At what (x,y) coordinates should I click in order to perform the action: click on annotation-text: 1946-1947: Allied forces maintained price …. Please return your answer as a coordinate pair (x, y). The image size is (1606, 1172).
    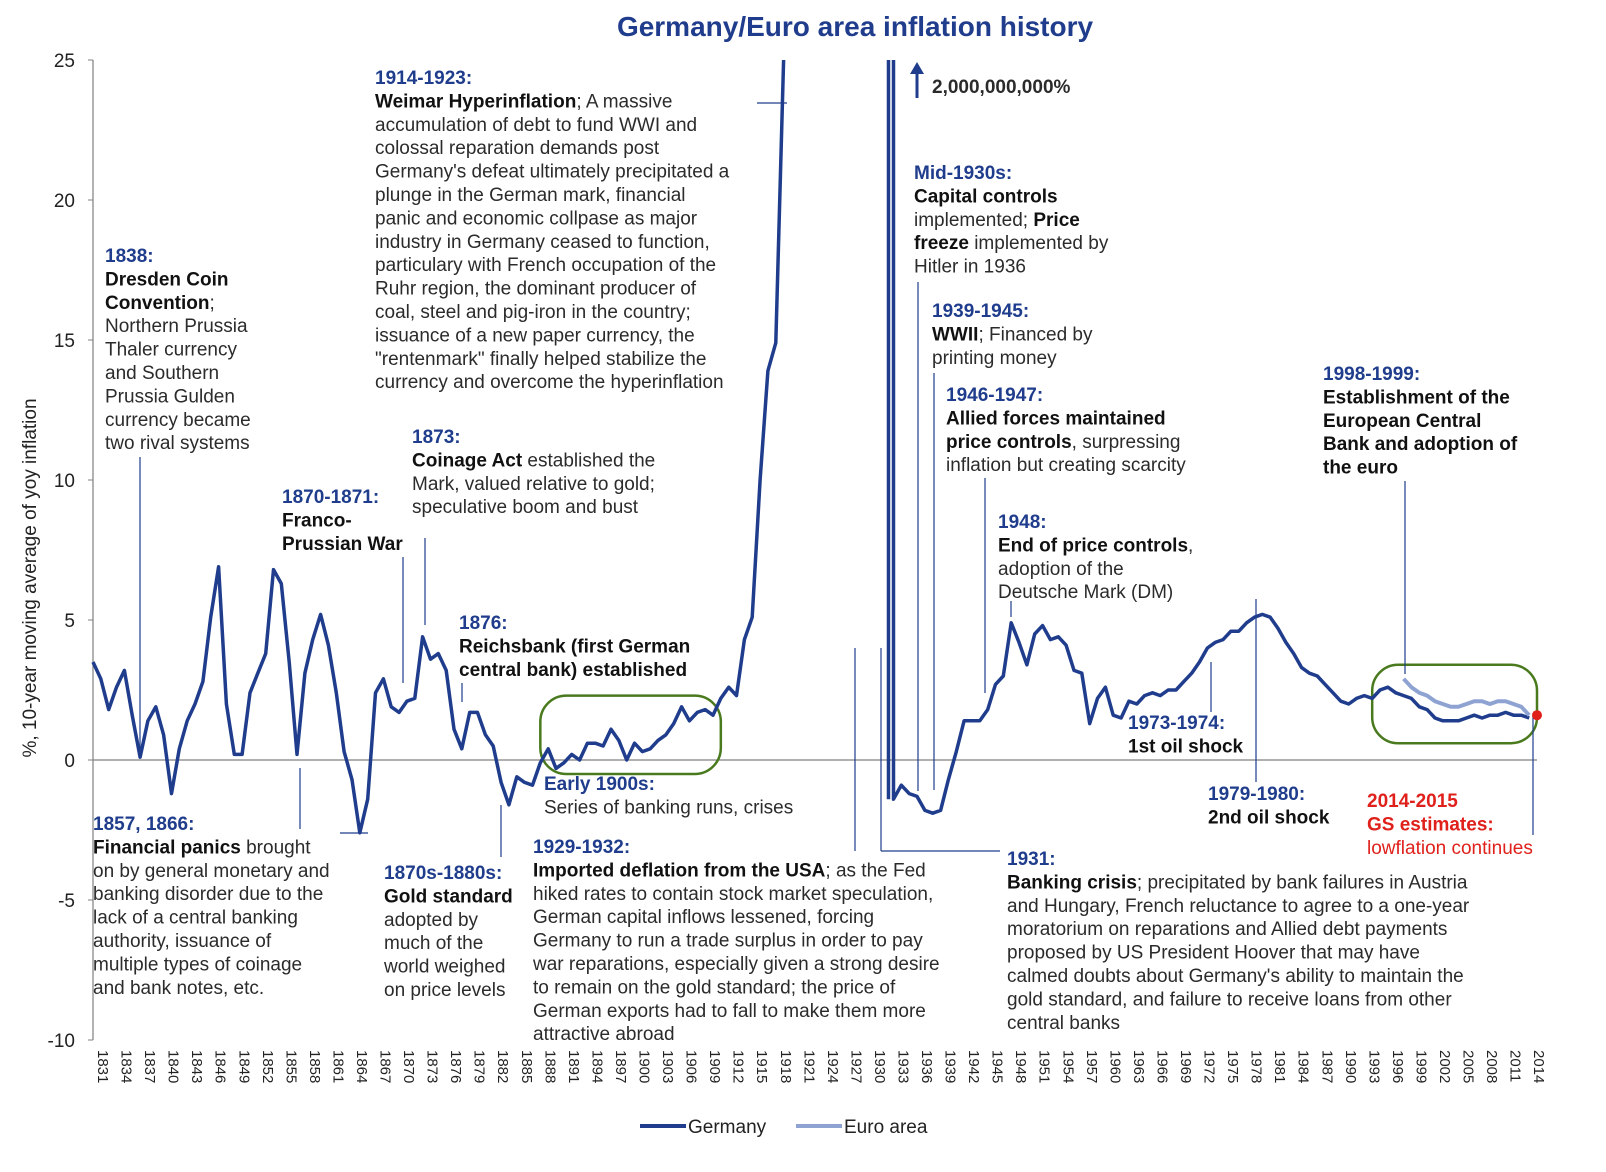
    Looking at the image, I should click on (1066, 430).